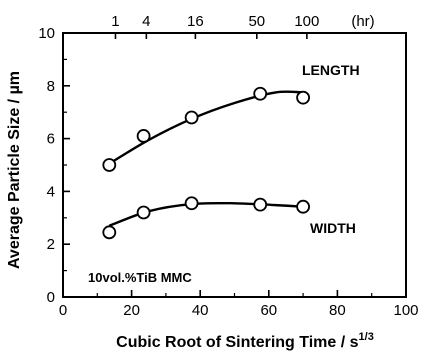 Image resolution: width=426 pixels, height=354 pixels. I want to click on y-tick-label: 10, so click(46, 33).